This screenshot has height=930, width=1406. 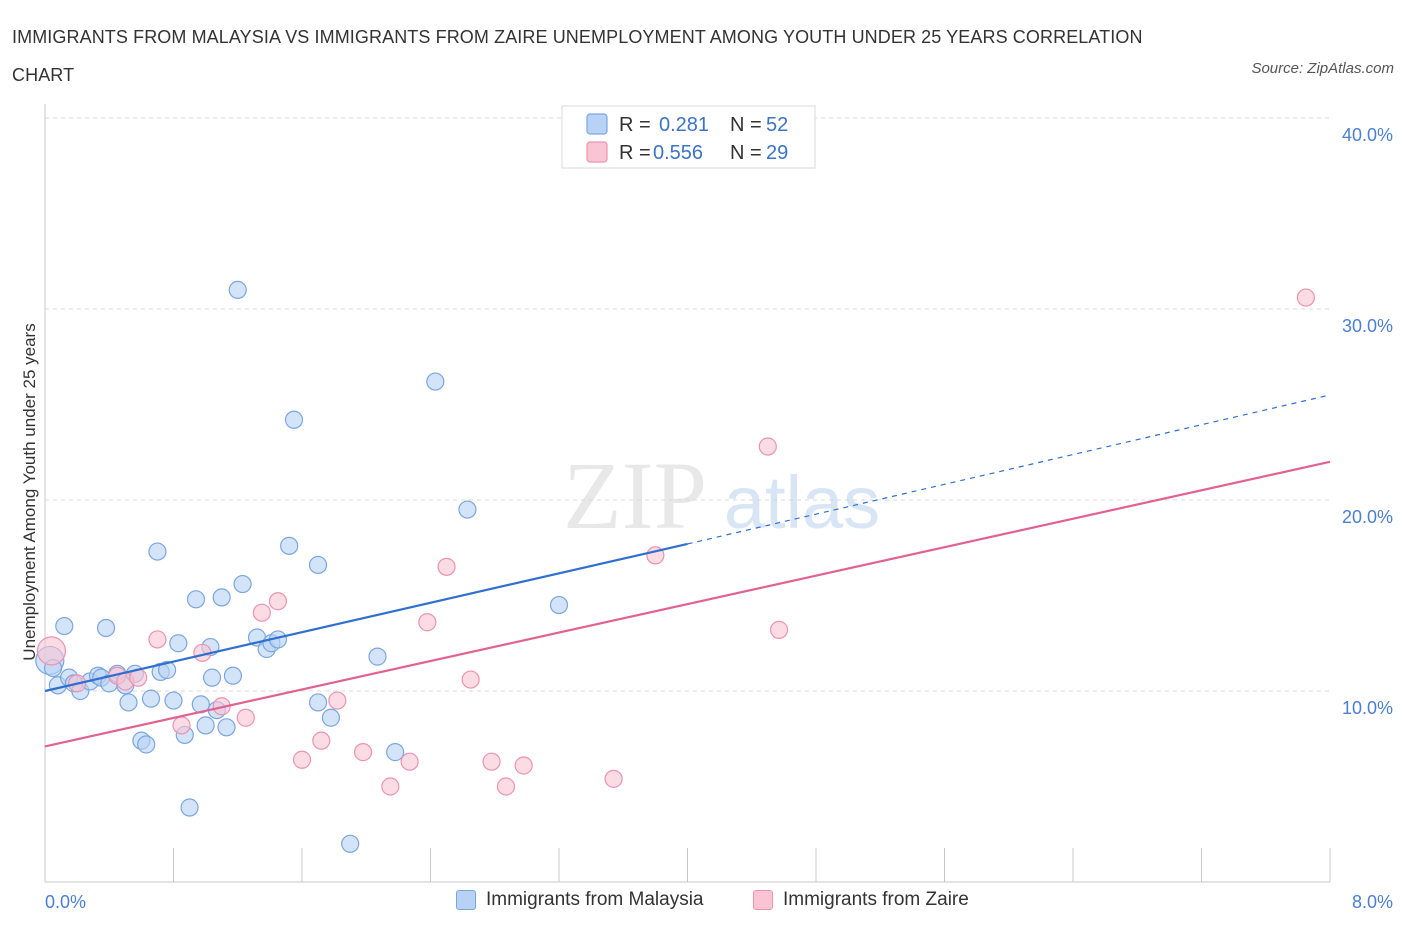 I want to click on trend-line-malaysia, so click(x=366, y=617).